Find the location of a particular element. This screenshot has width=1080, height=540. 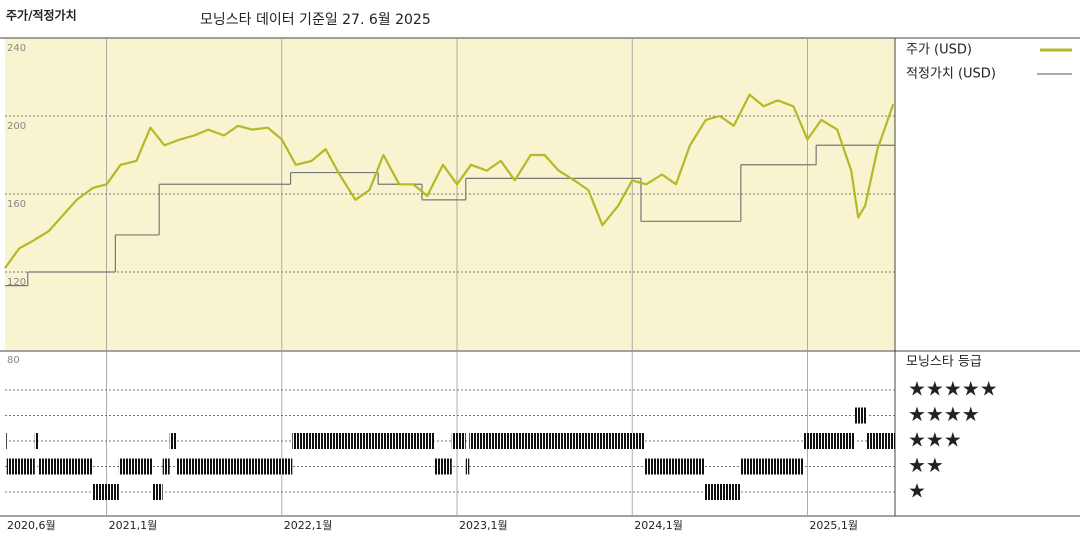

y-tick-label: 240 is located at coordinates (16, 48).